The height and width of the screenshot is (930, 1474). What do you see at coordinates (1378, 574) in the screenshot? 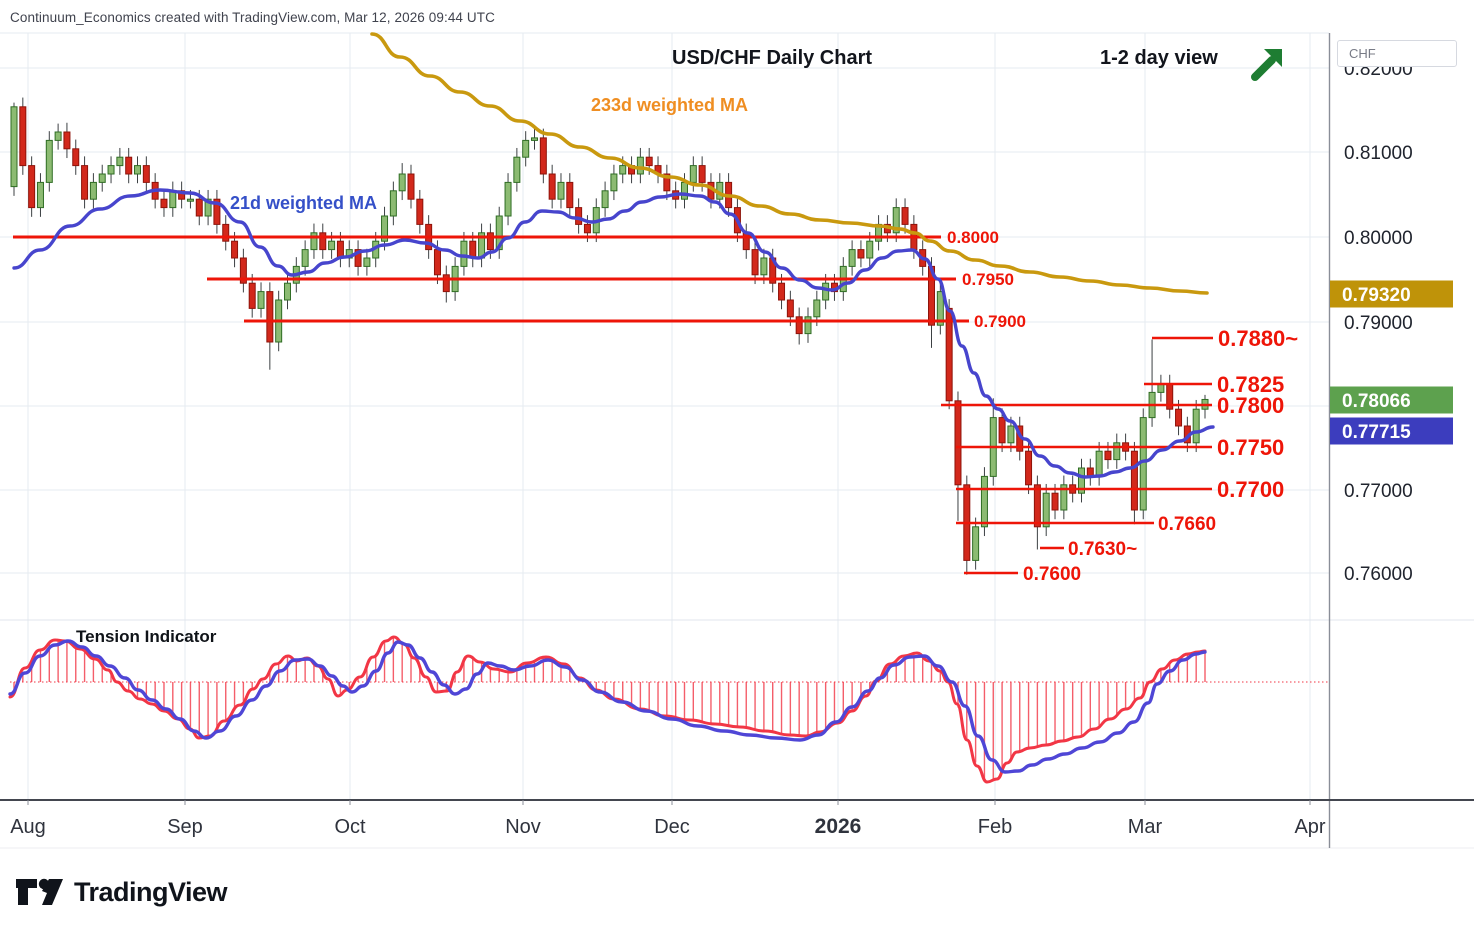
I see `price-axis-label: 0.76000` at bounding box center [1378, 574].